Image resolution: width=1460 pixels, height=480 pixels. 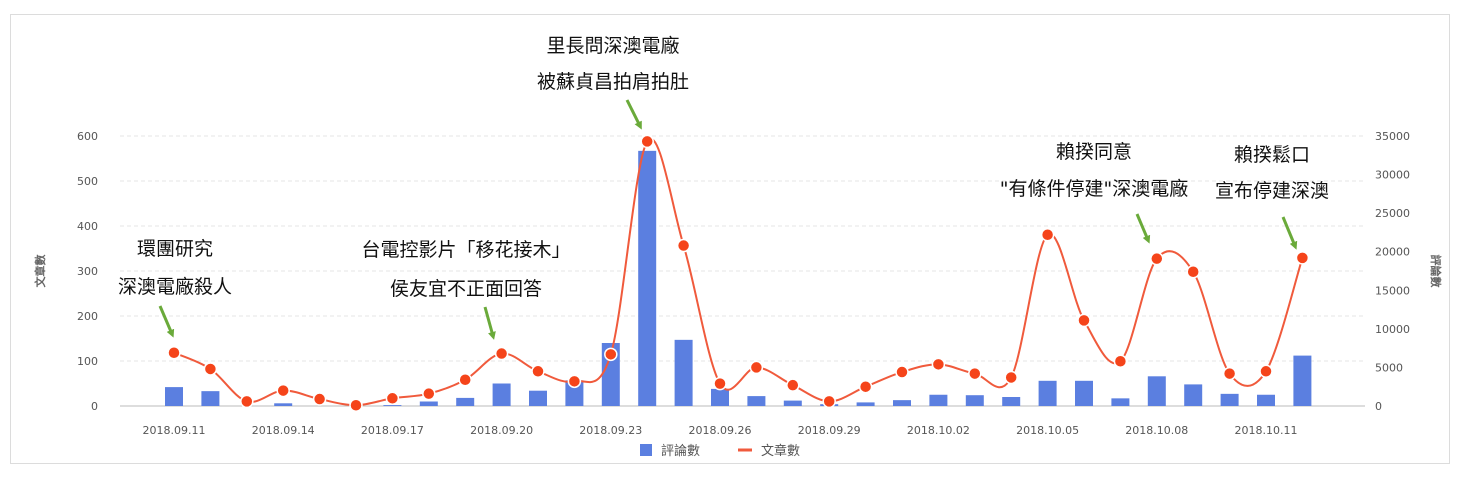 What do you see at coordinates (501, 430) in the screenshot?
I see `x-tick-label: 2018.09.20` at bounding box center [501, 430].